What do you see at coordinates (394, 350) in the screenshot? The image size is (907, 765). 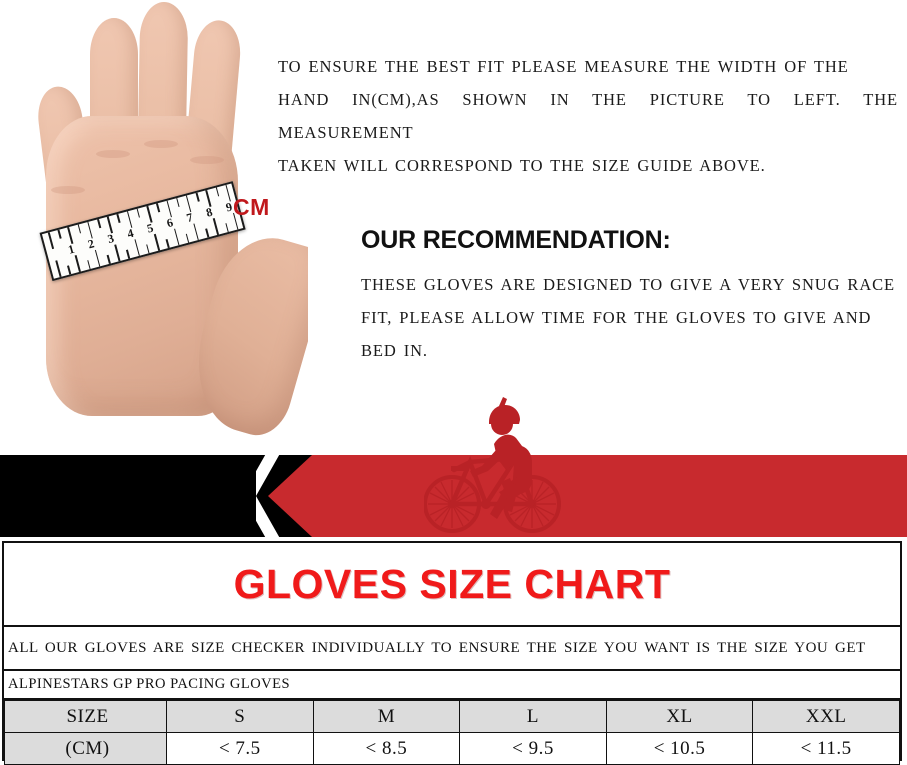 I see `recommendation-line: BED IN.` at bounding box center [394, 350].